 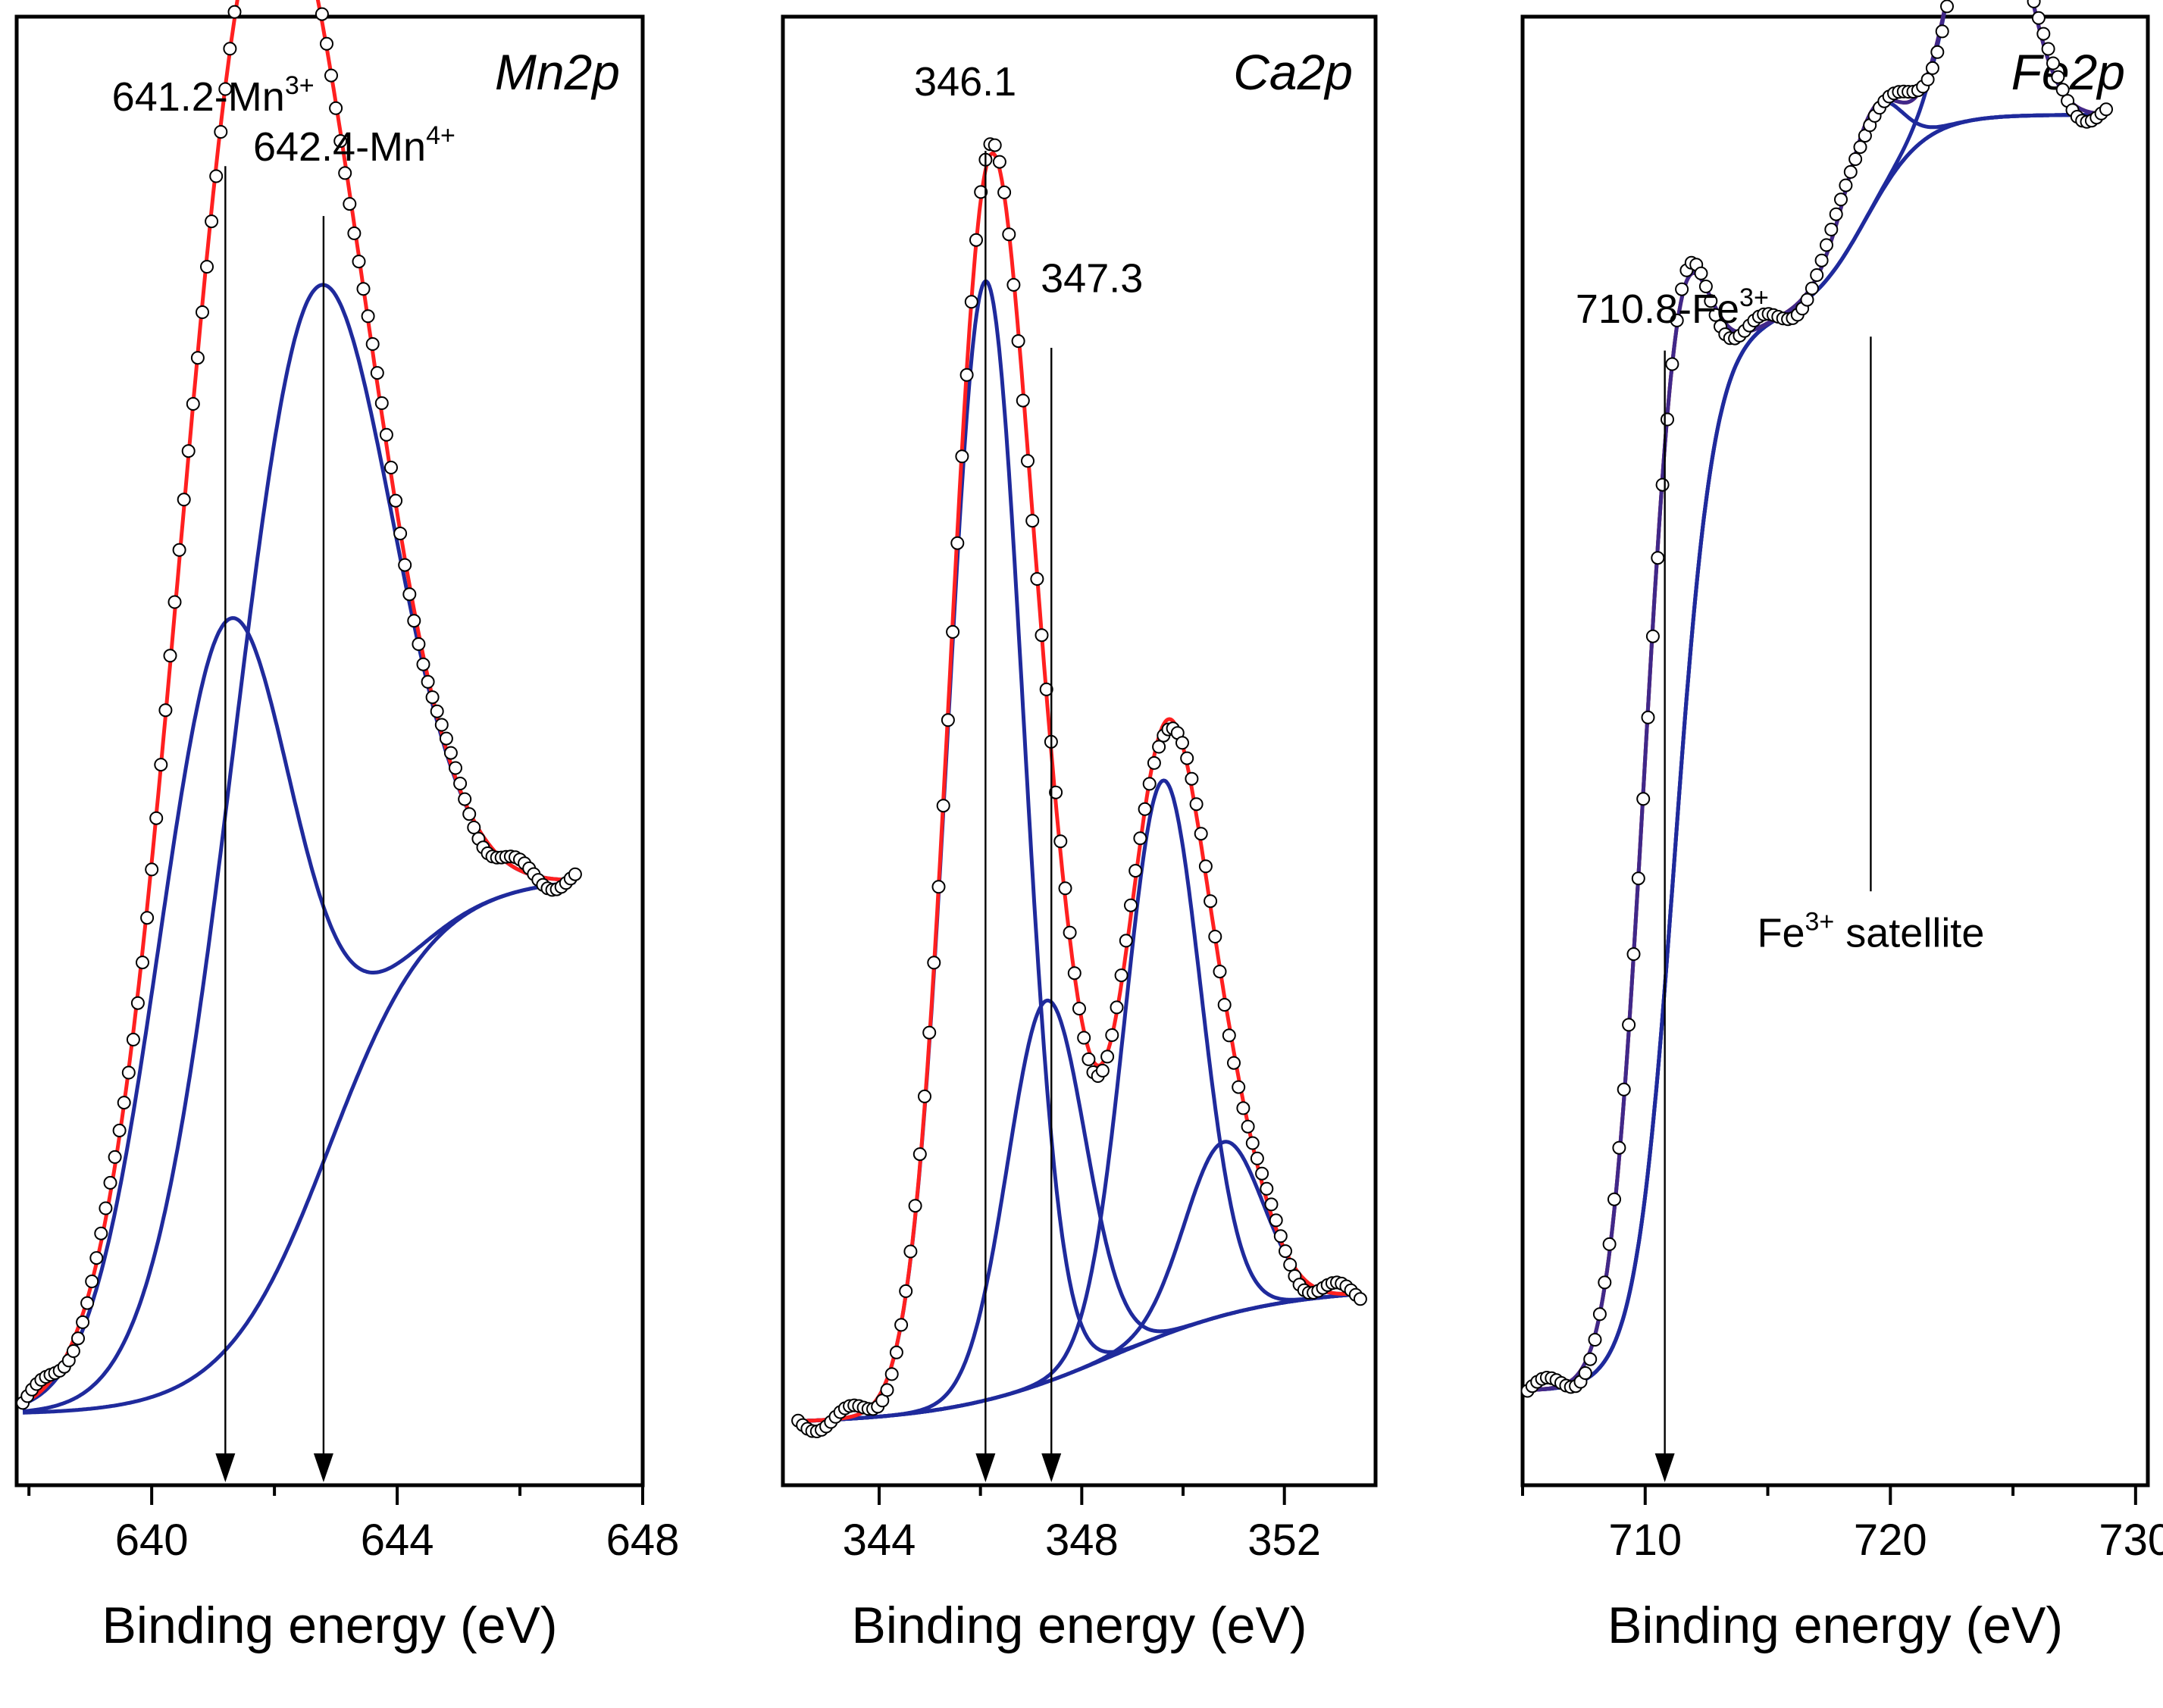 I want to click on background-curve, so click(x=299, y=1147).